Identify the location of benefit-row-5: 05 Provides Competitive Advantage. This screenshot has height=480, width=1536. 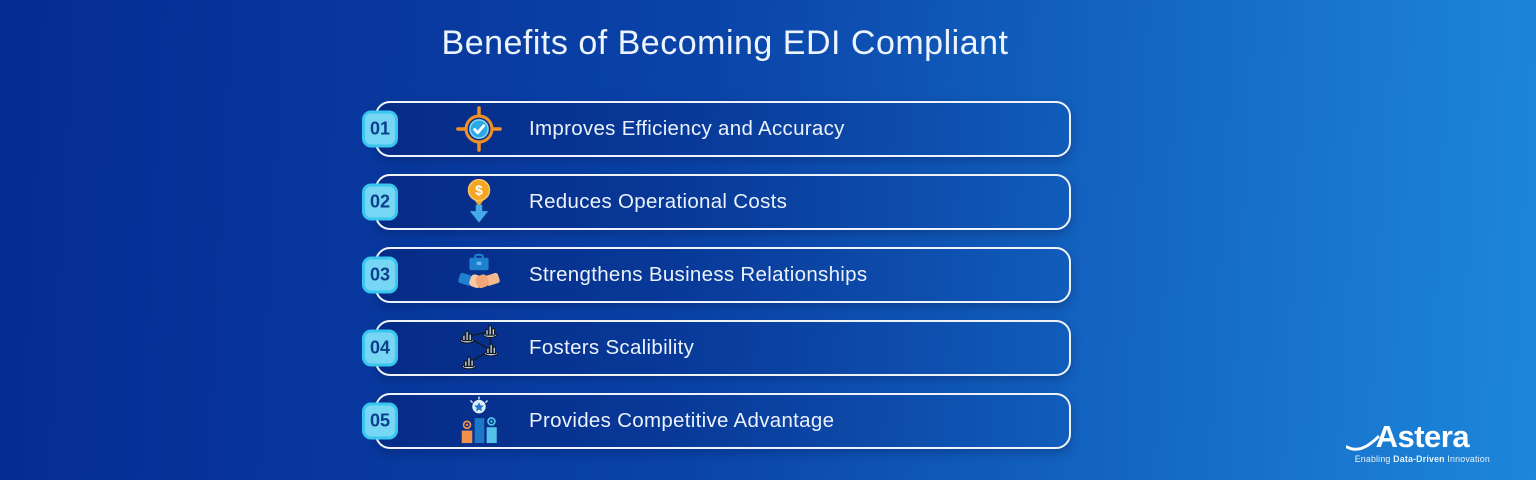
(716, 421).